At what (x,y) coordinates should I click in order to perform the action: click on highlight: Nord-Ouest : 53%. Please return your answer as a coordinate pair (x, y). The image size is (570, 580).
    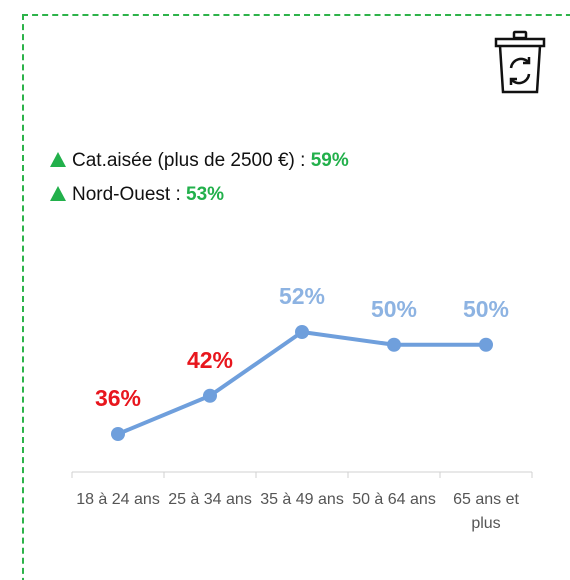
    Looking at the image, I should click on (137, 195).